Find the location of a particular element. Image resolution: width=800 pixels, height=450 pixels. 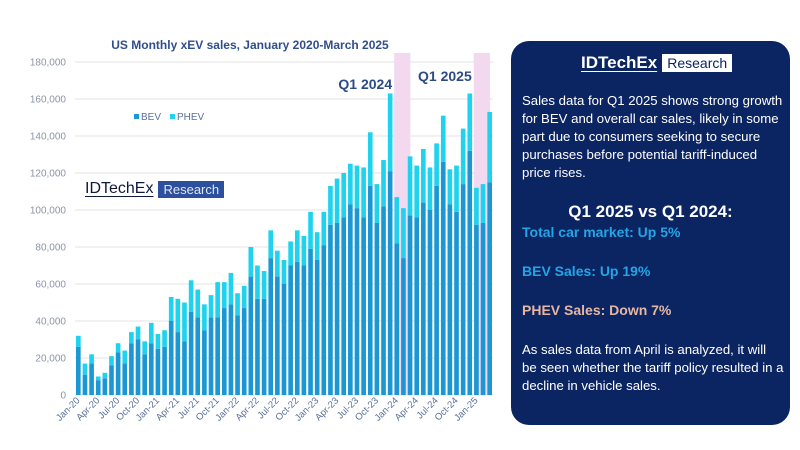

phev-stat: PHEV Sales: Down 7% is located at coordinates (597, 310).